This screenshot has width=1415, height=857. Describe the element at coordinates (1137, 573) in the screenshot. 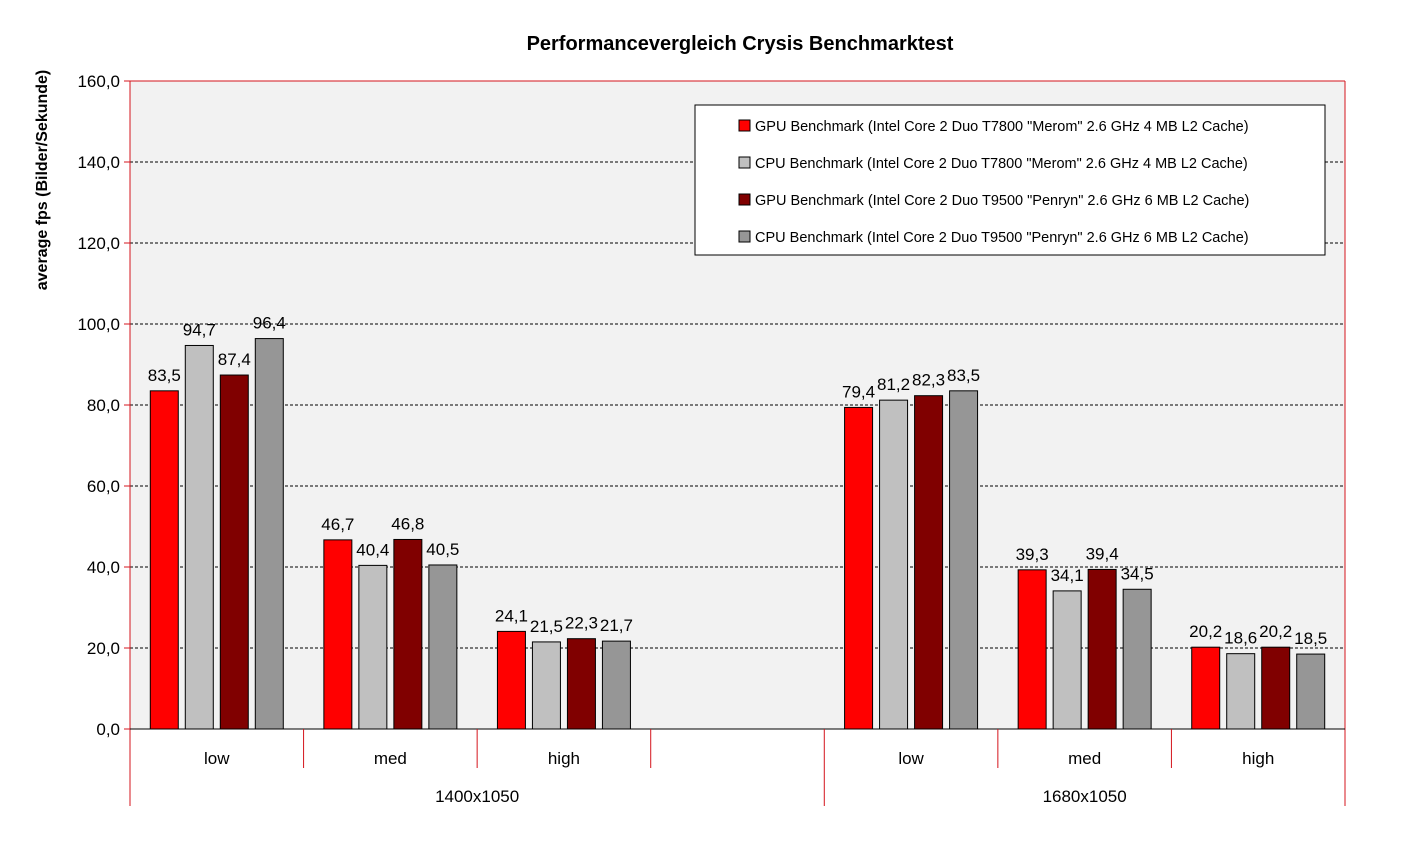

I see `data-label: 34,5` at that location.